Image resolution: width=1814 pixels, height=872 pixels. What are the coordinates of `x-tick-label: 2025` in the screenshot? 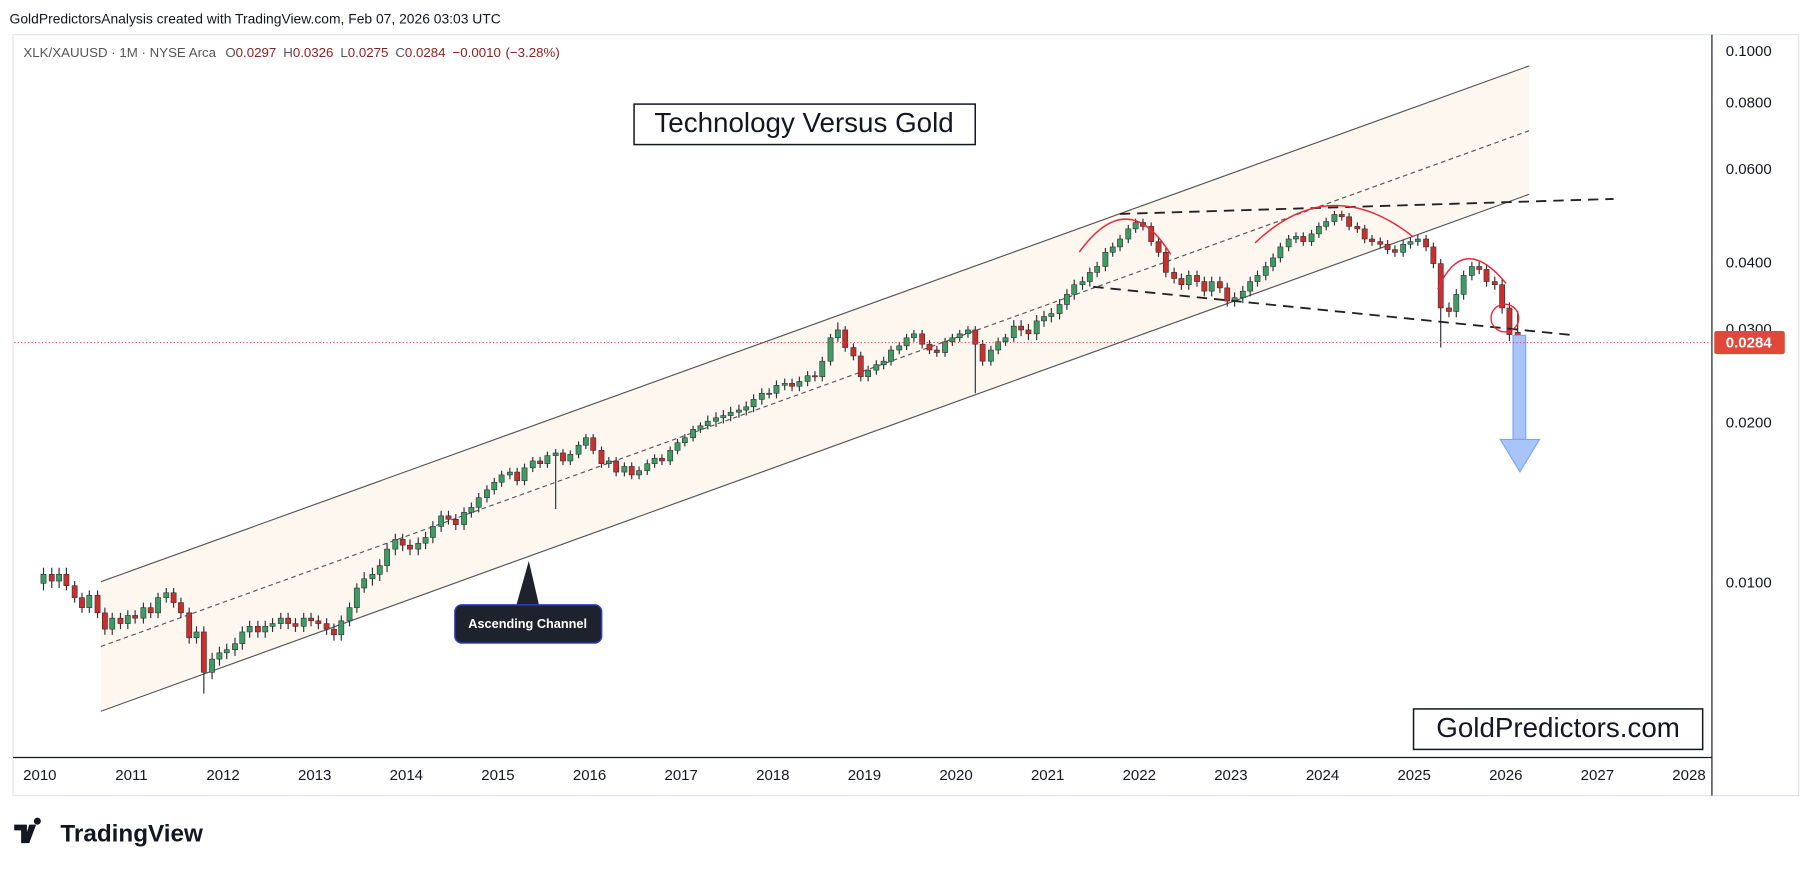 It's located at (1413, 775).